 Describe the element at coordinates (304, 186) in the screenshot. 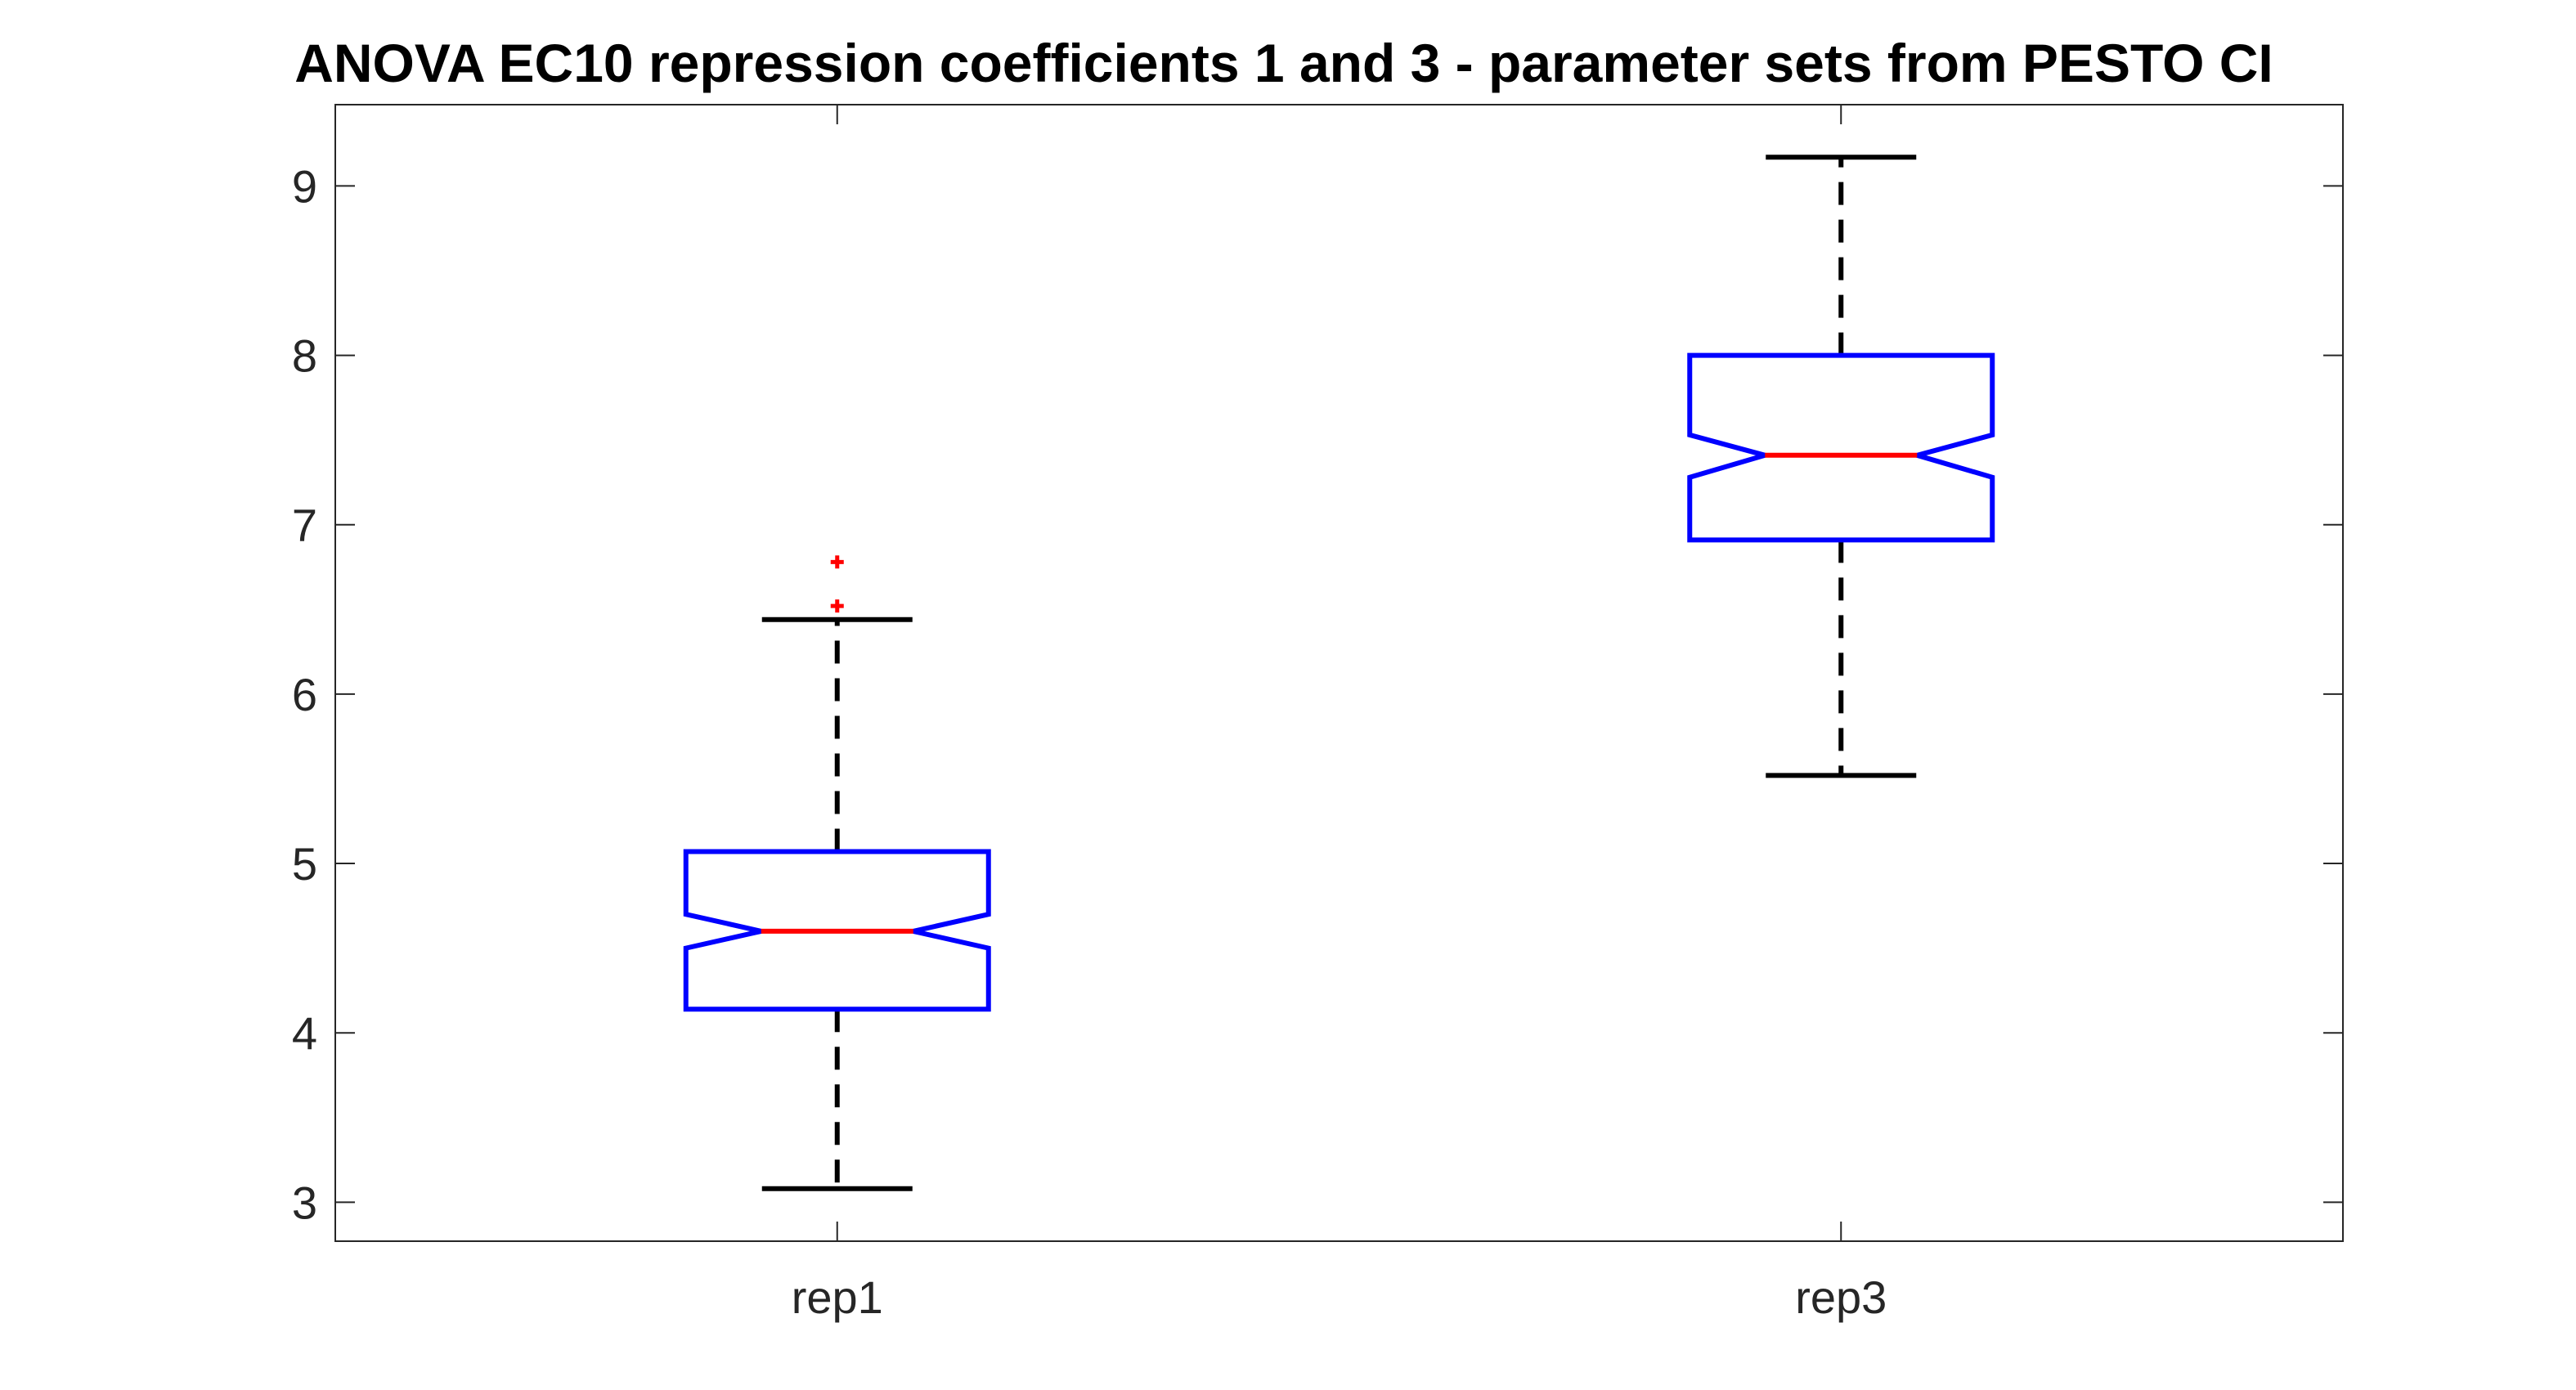

I see `y-tick-label: 9` at that location.